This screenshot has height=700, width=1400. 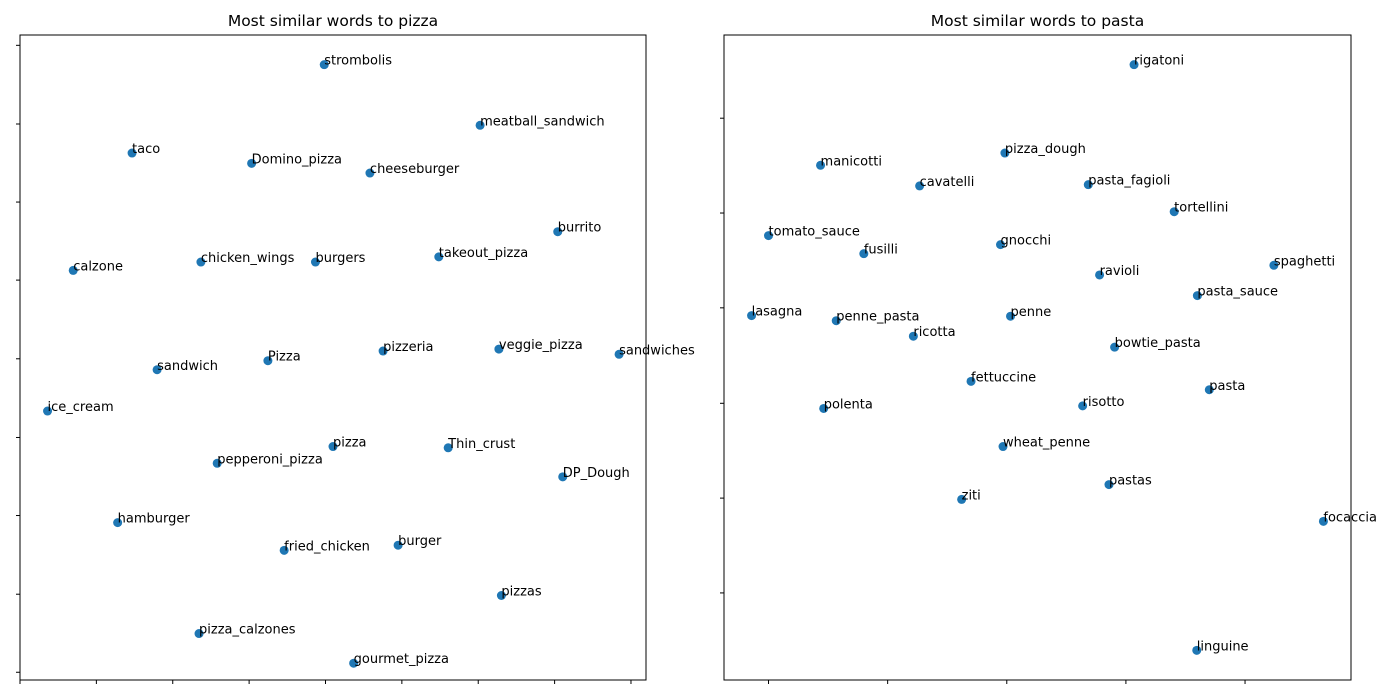 What do you see at coordinates (1104, 402) in the screenshot?
I see `pasta-point-label-risotto: risotto` at bounding box center [1104, 402].